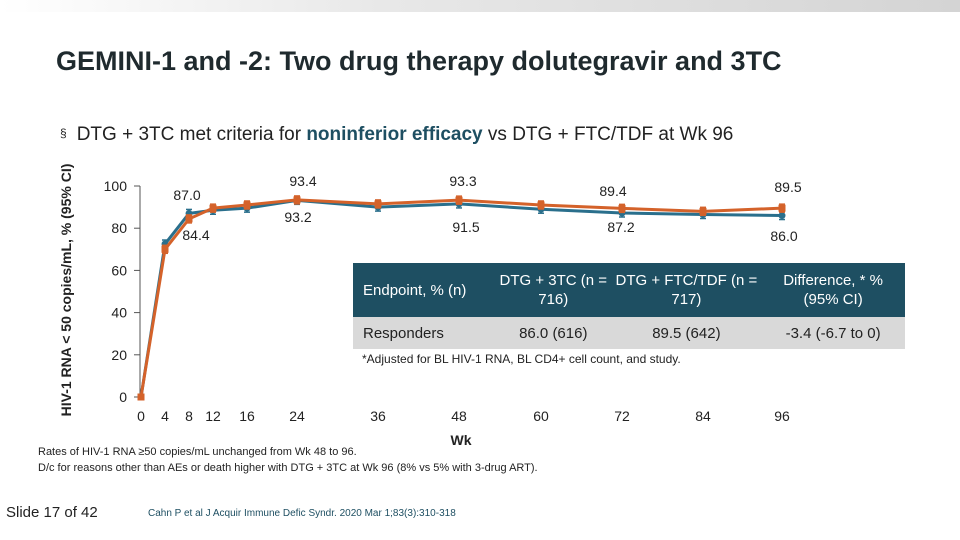 The height and width of the screenshot is (540, 960). I want to click on data-label: 87.2, so click(620, 227).